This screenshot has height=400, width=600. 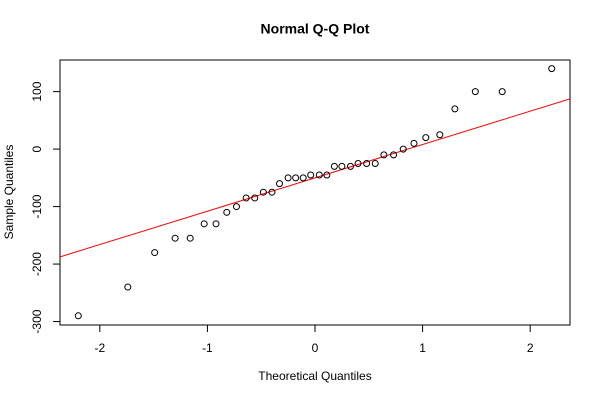 I want to click on y-tick-label: -100, so click(x=37, y=206).